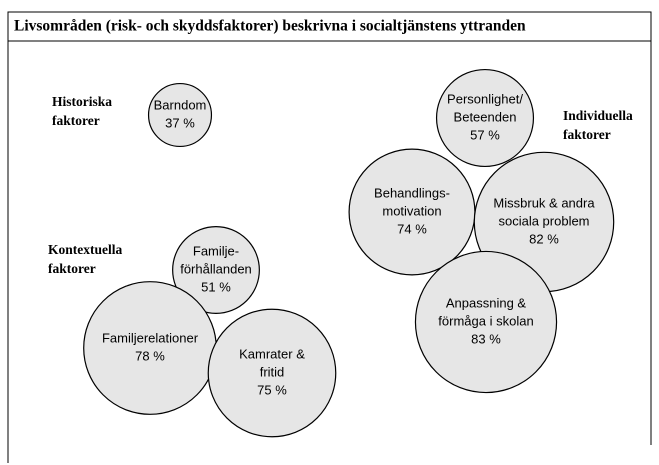  What do you see at coordinates (485, 98) in the screenshot?
I see `bubble-label: Personlighet/` at bounding box center [485, 98].